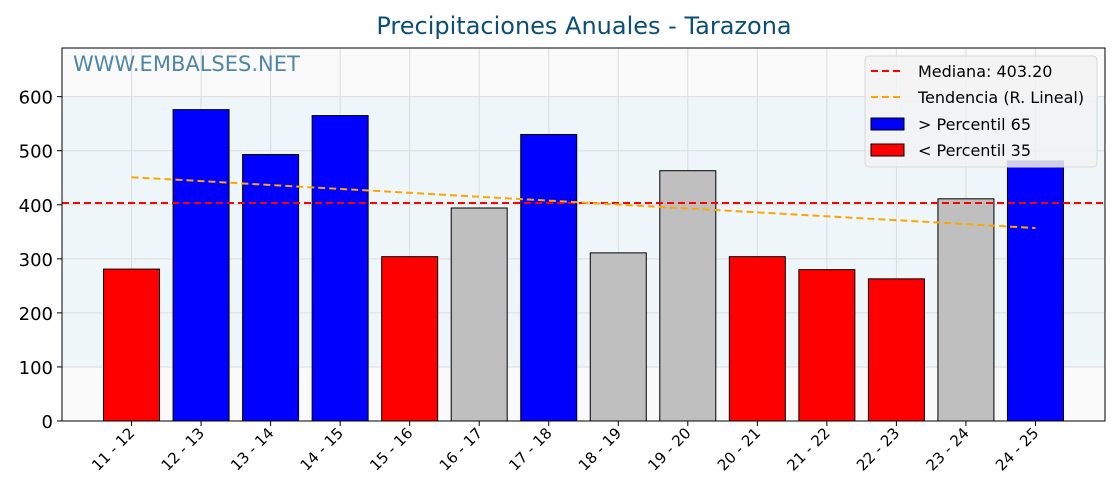  I want to click on legend-low-swatch, so click(887, 150).